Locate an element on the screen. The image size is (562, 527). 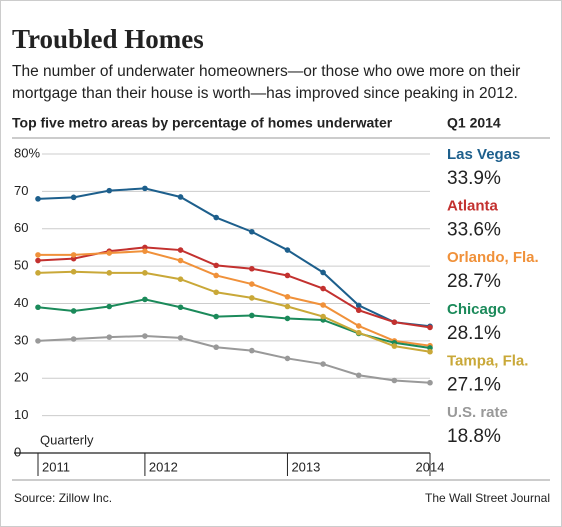
x-tick-label: 2013 is located at coordinates (305, 466).